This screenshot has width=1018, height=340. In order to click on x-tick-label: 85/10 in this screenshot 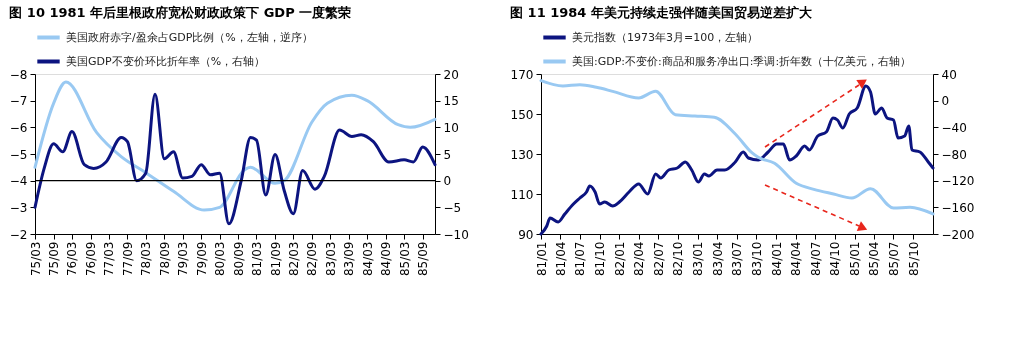, I will do `click(913, 259)`.